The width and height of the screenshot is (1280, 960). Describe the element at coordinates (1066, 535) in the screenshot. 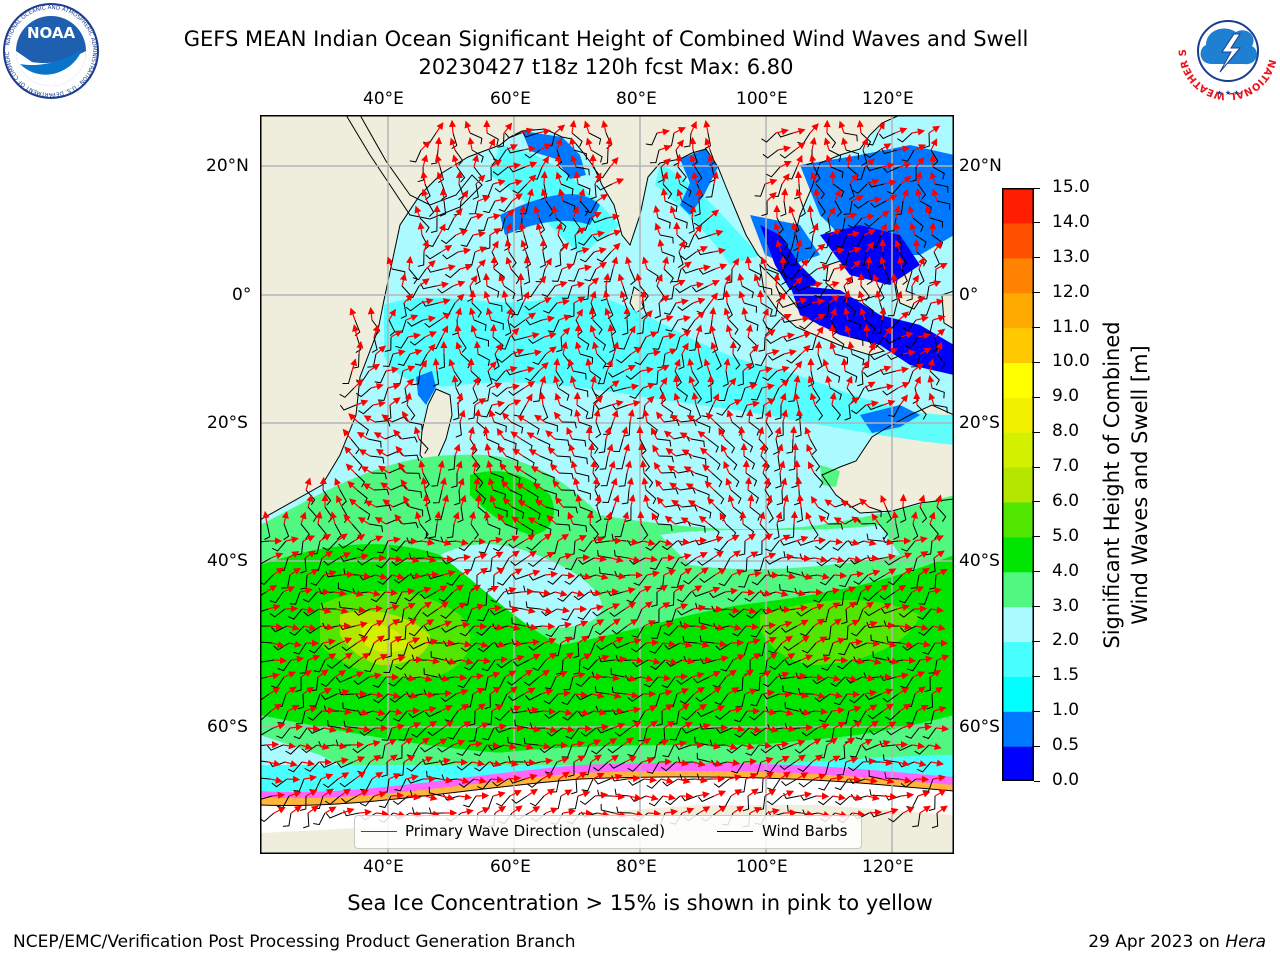

I see `colorbar-tick-label: 5.0` at that location.